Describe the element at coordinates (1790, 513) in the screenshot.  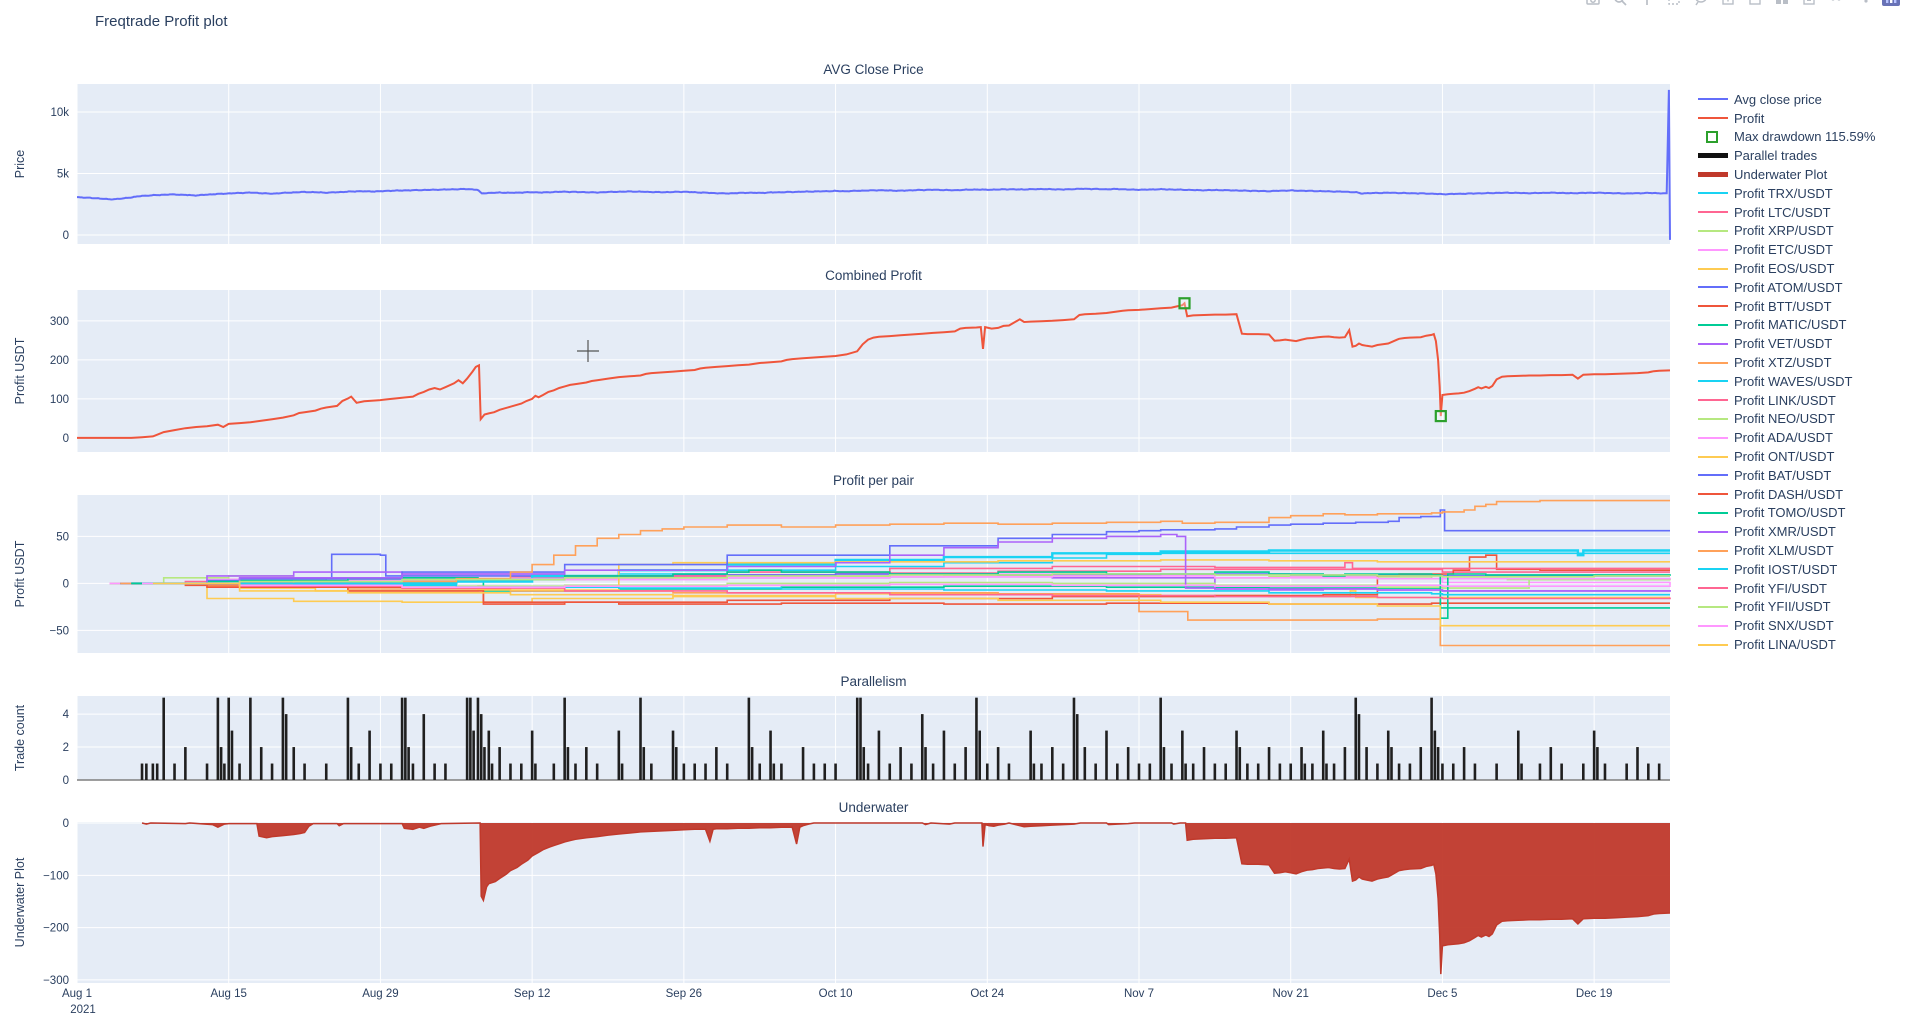
I see `legend-label: Profit TOMO/USDT` at that location.